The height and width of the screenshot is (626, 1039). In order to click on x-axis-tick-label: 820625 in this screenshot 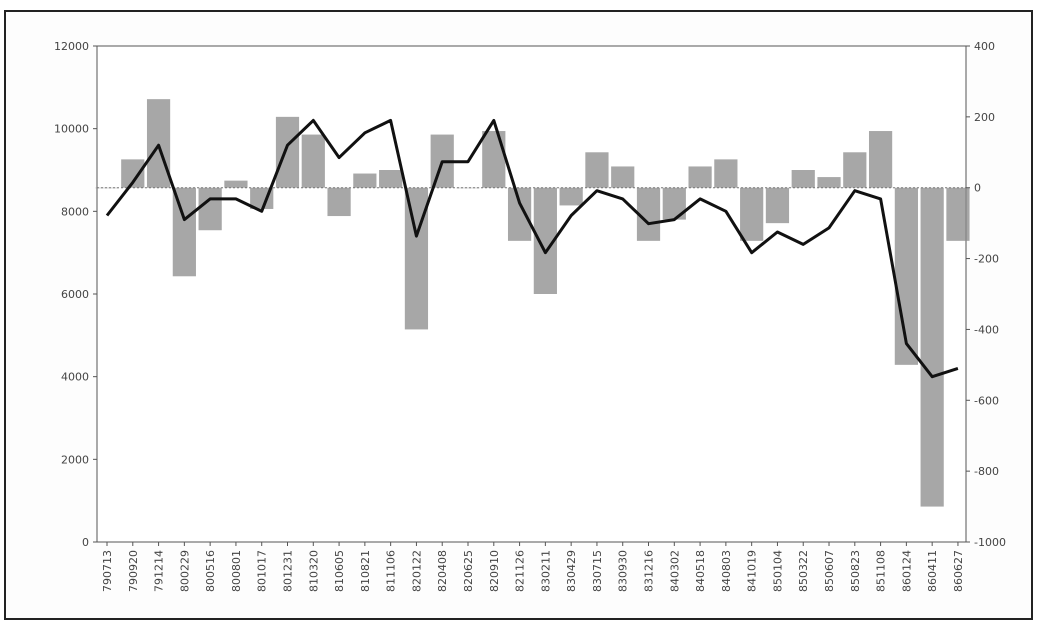, I will do `click(468, 571)`.